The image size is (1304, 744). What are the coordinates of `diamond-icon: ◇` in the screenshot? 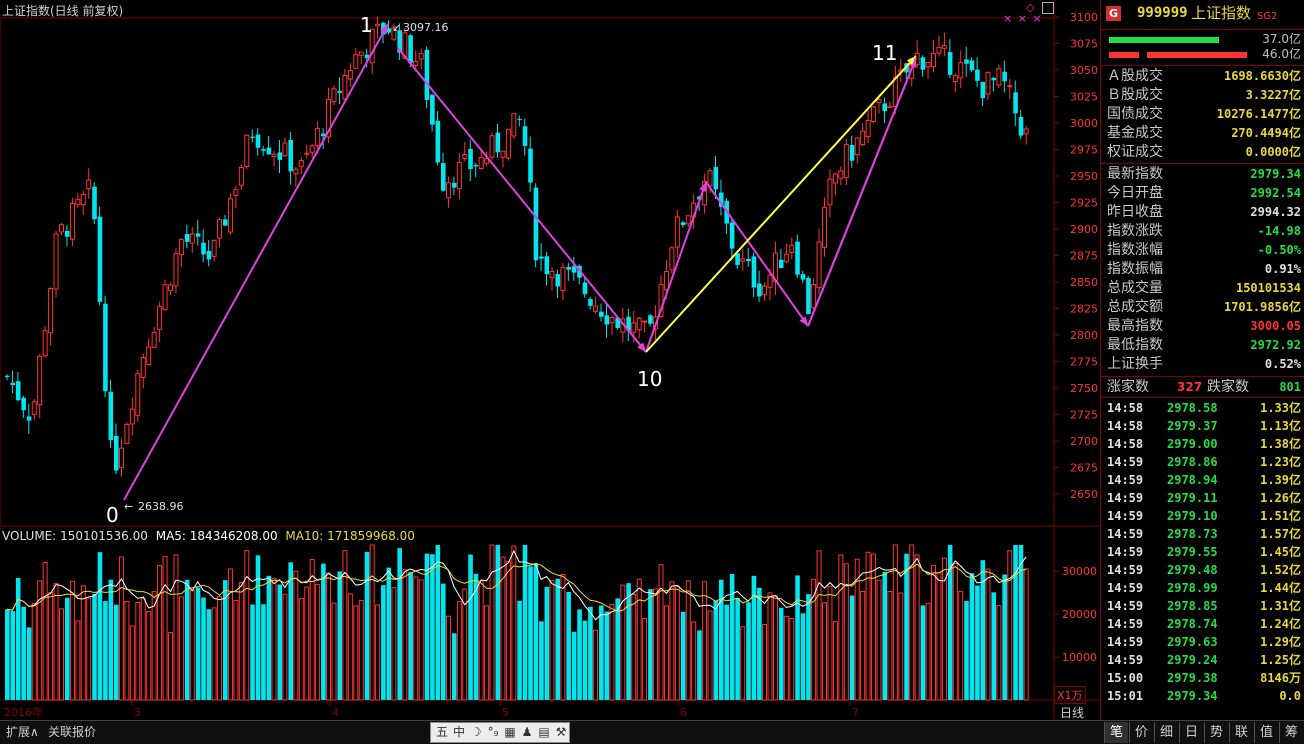 It's located at (1030, 7).